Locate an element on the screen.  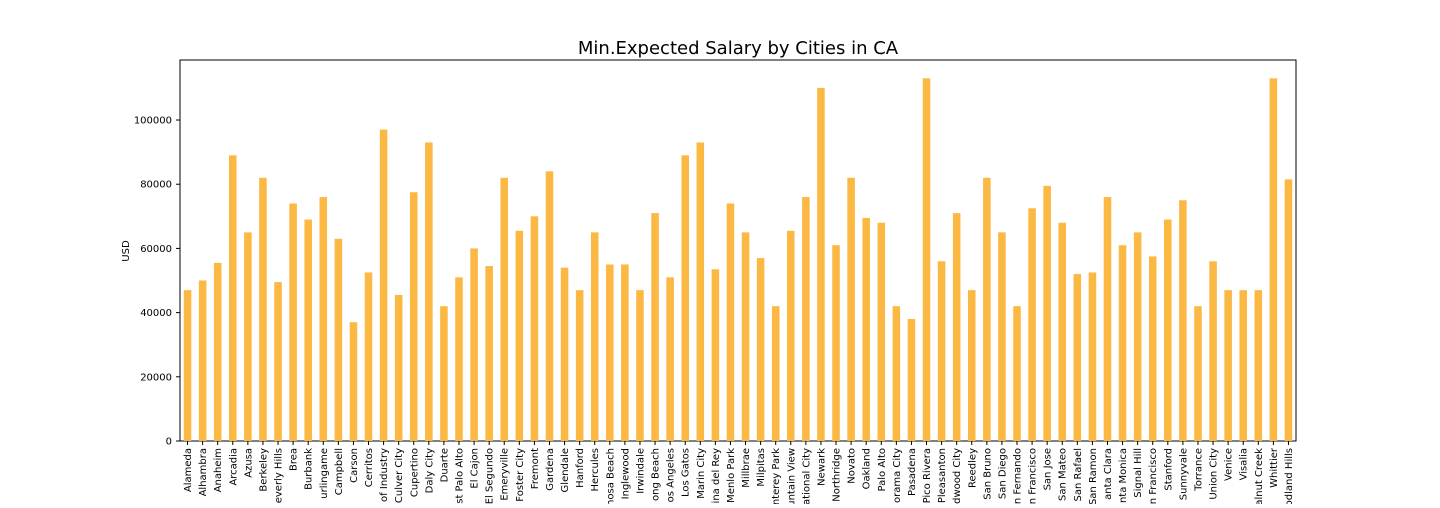
x-tick-label: Glendale is located at coordinates (565, 470).